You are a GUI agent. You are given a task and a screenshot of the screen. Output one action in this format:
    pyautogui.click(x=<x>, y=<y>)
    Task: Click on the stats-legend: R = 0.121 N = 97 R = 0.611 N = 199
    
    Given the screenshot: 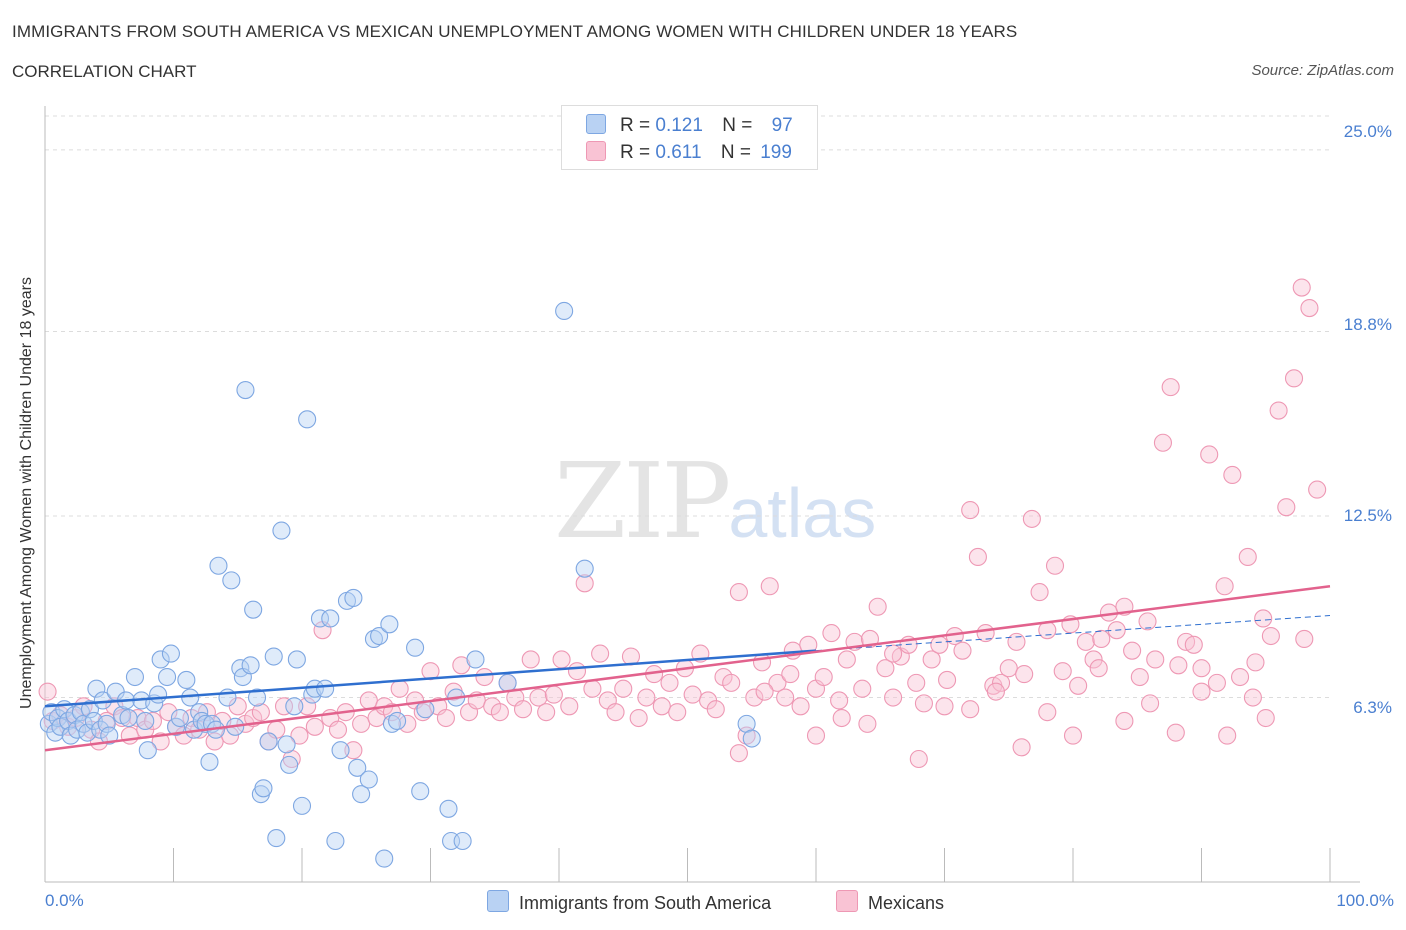 What is the action you would take?
    pyautogui.click(x=689, y=137)
    